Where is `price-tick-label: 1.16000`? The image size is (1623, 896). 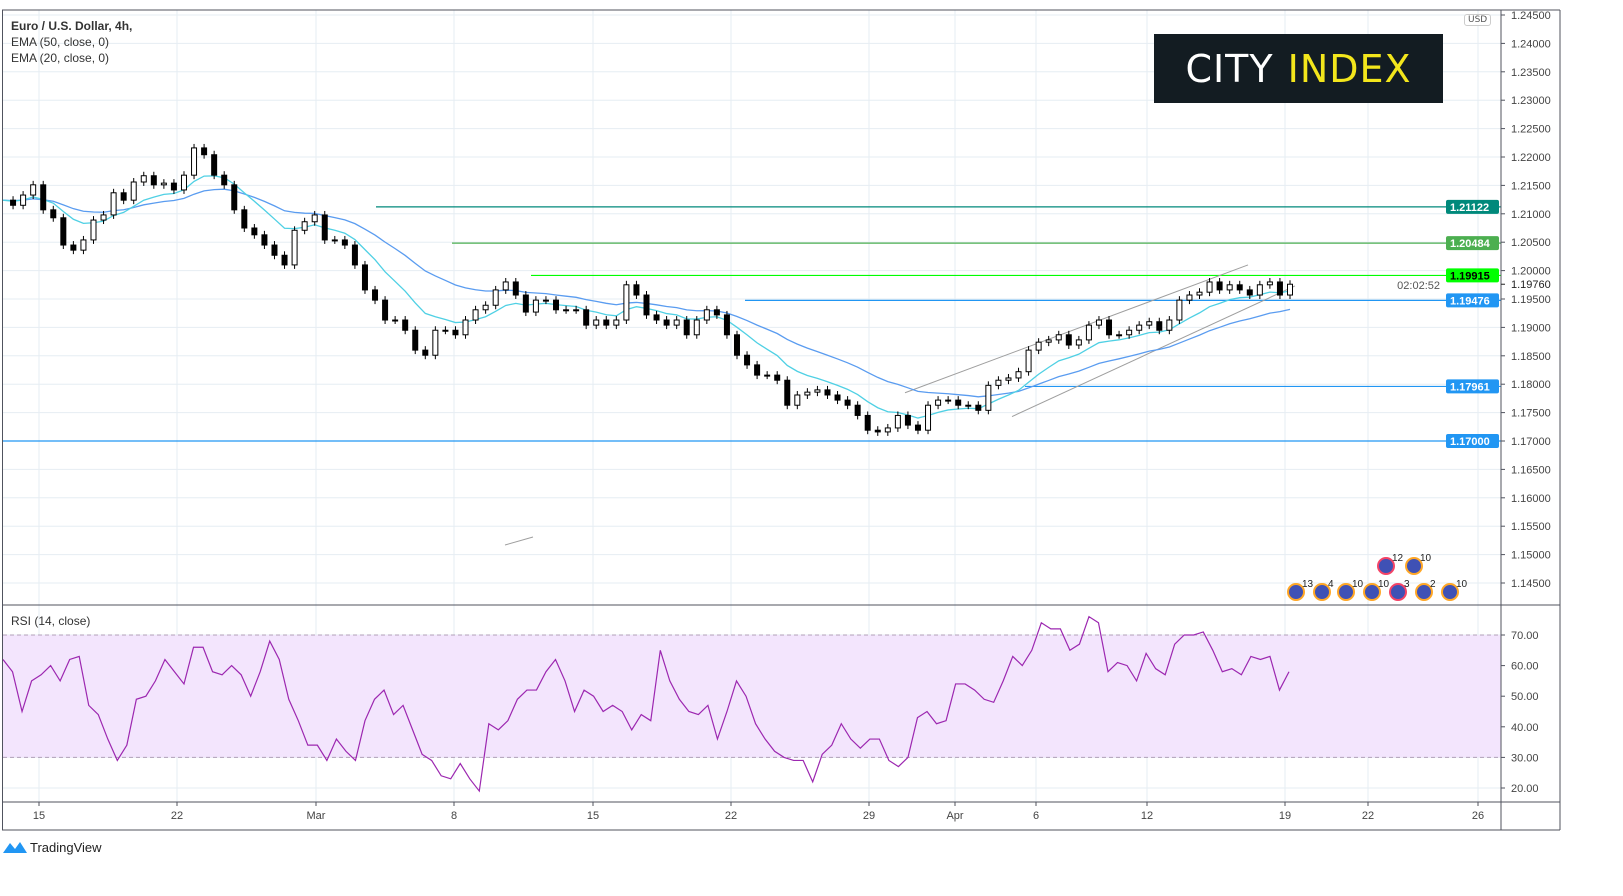 price-tick-label: 1.16000 is located at coordinates (1531, 499).